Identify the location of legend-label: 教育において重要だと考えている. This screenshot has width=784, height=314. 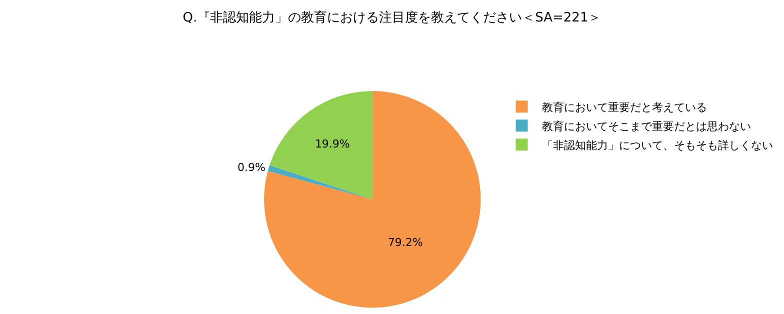
(624, 107).